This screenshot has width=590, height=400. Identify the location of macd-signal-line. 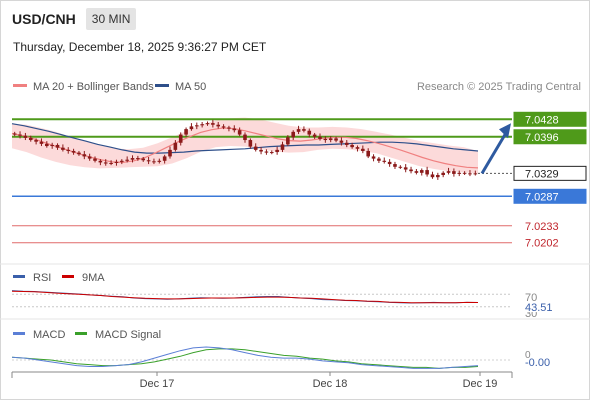
(245, 358).